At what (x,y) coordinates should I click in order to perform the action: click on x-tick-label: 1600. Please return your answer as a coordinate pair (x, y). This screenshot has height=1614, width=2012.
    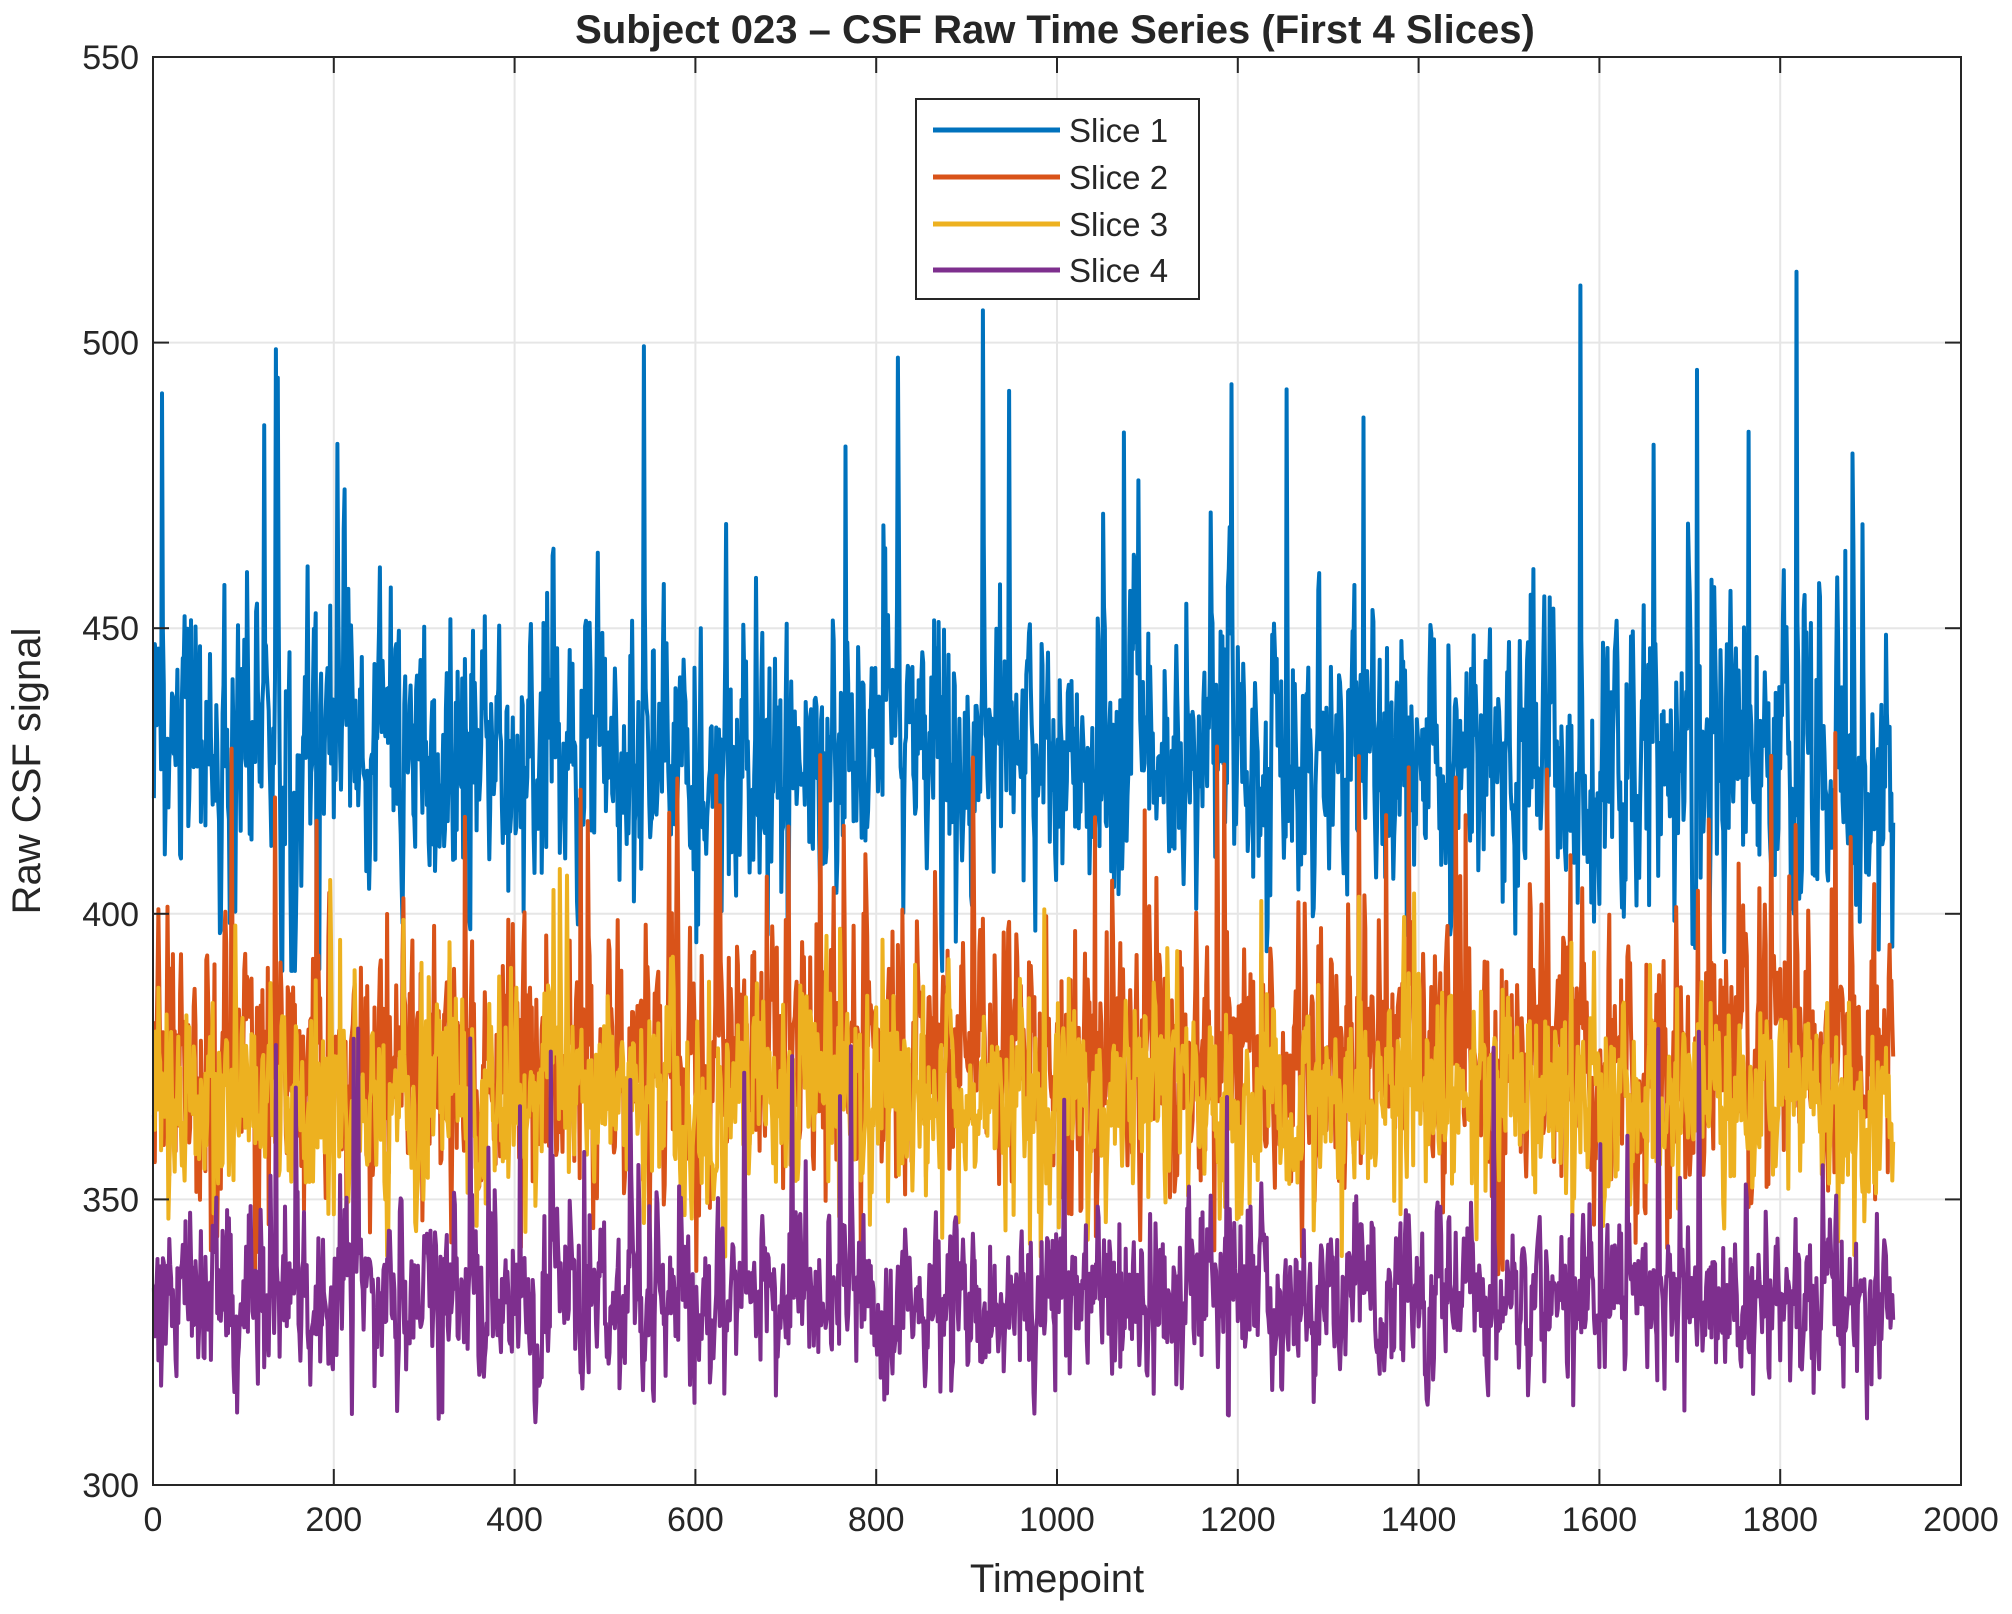
    Looking at the image, I should click on (1600, 1520).